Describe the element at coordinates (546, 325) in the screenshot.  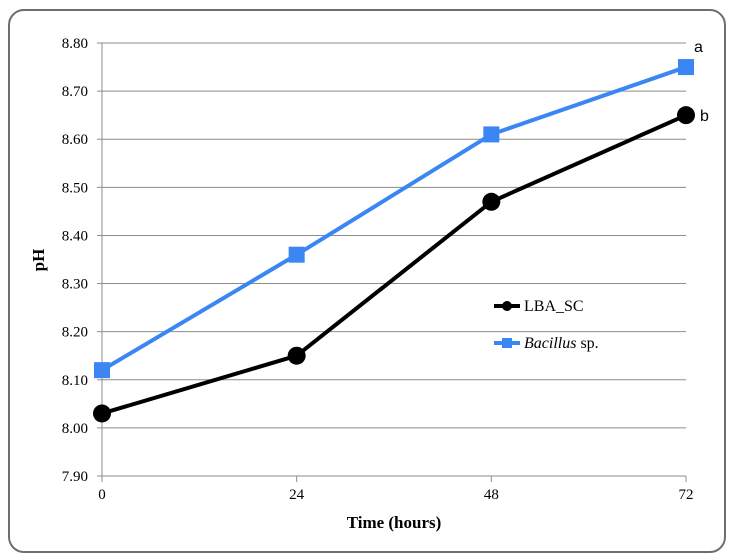
I see `legend: LBA_SC Bacillus sp.` at that location.